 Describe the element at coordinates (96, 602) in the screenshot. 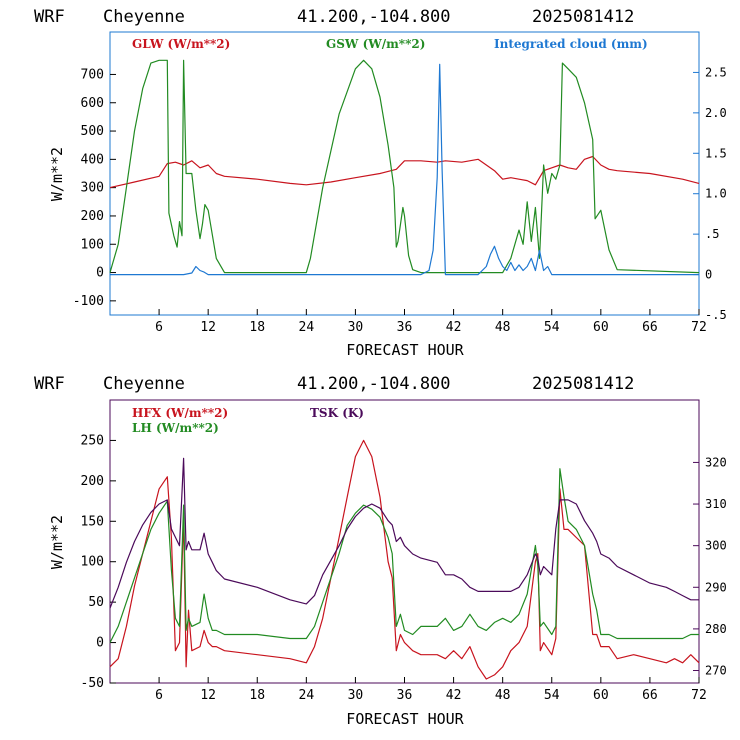

I see `y-tick-label: 50` at that location.